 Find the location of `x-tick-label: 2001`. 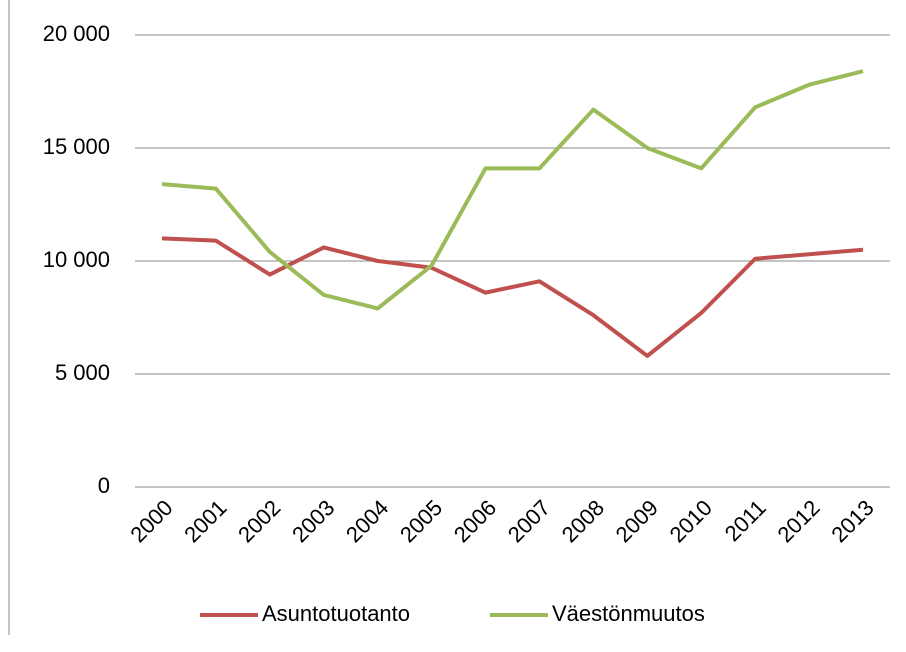

x-tick-label: 2001 is located at coordinates (205, 521).